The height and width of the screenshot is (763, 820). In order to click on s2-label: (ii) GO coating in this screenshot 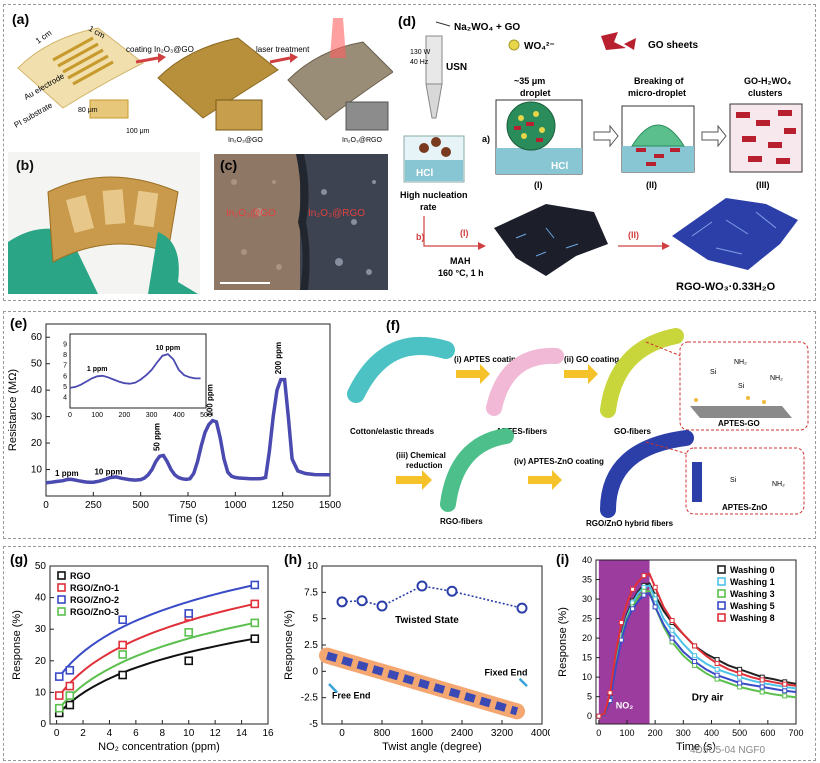, I will do `click(591, 359)`.